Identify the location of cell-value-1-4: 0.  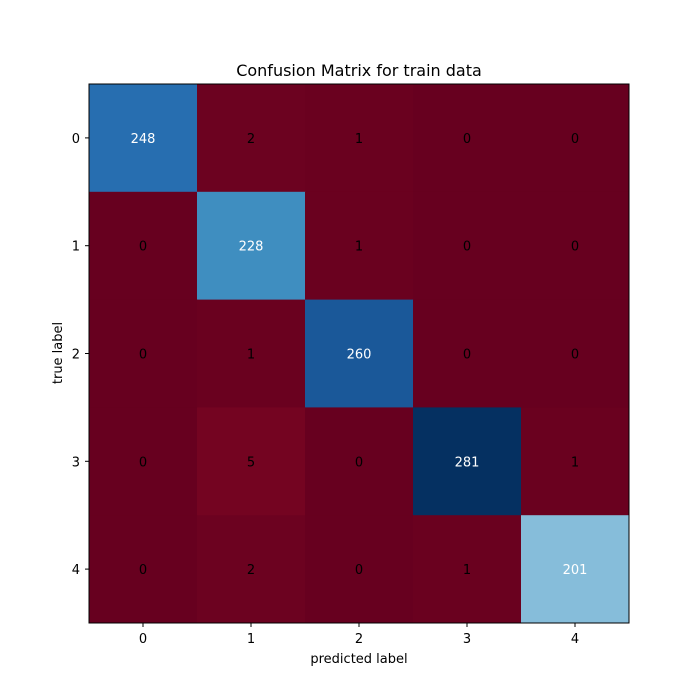
(575, 247).